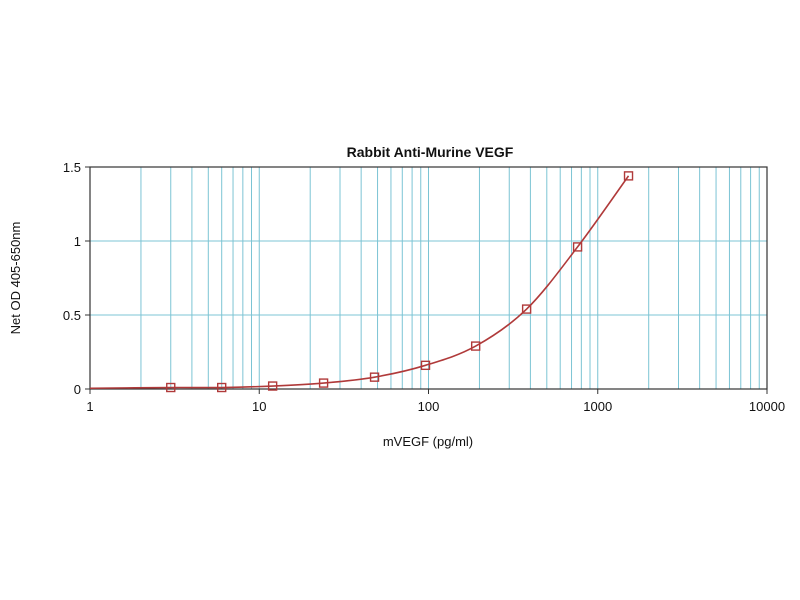  I want to click on x-axis-label: mVEGF (pg/ml), so click(428, 441).